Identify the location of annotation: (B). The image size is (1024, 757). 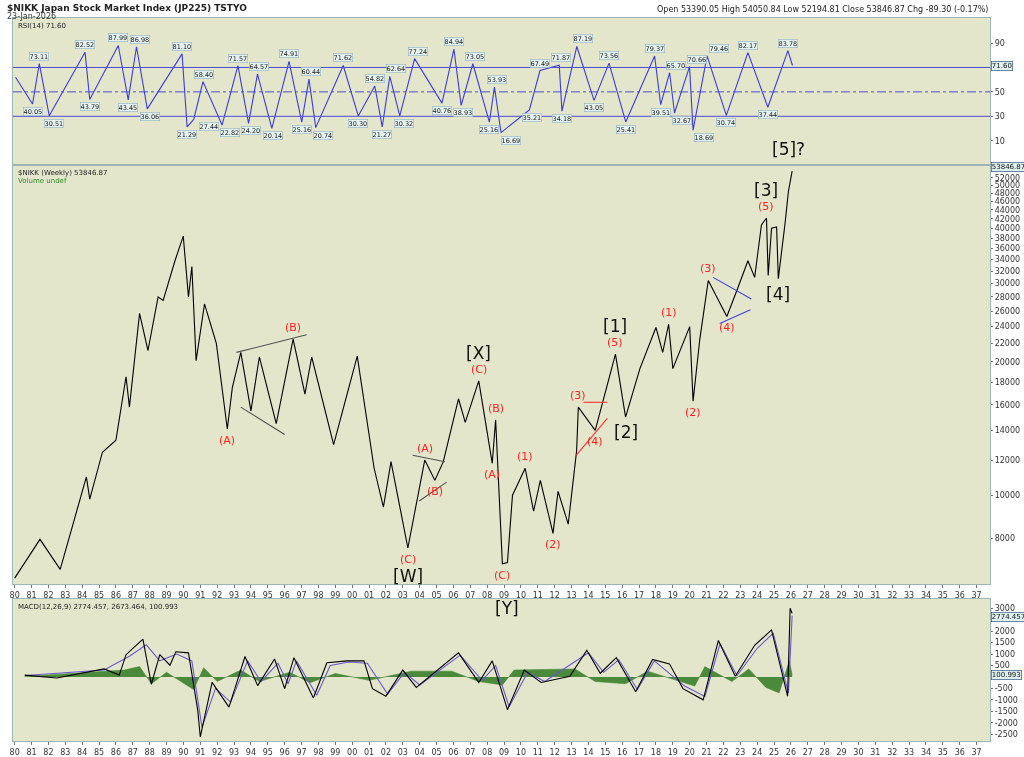
(293, 327).